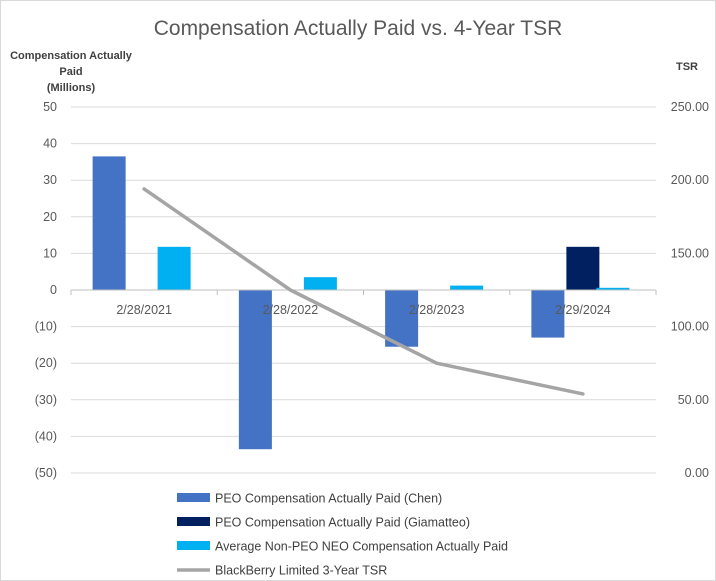 This screenshot has height=581, width=716. What do you see at coordinates (46, 473) in the screenshot?
I see `y-tick-label: (50)` at bounding box center [46, 473].